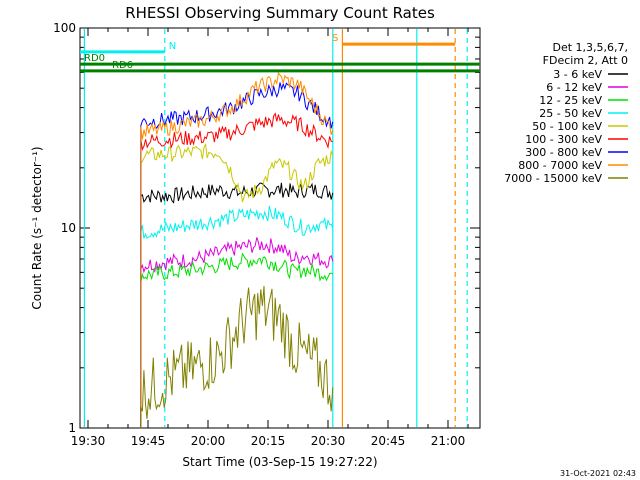 This screenshot has width=640, height=480. I want to click on y-tick-label: 10, so click(68, 228).